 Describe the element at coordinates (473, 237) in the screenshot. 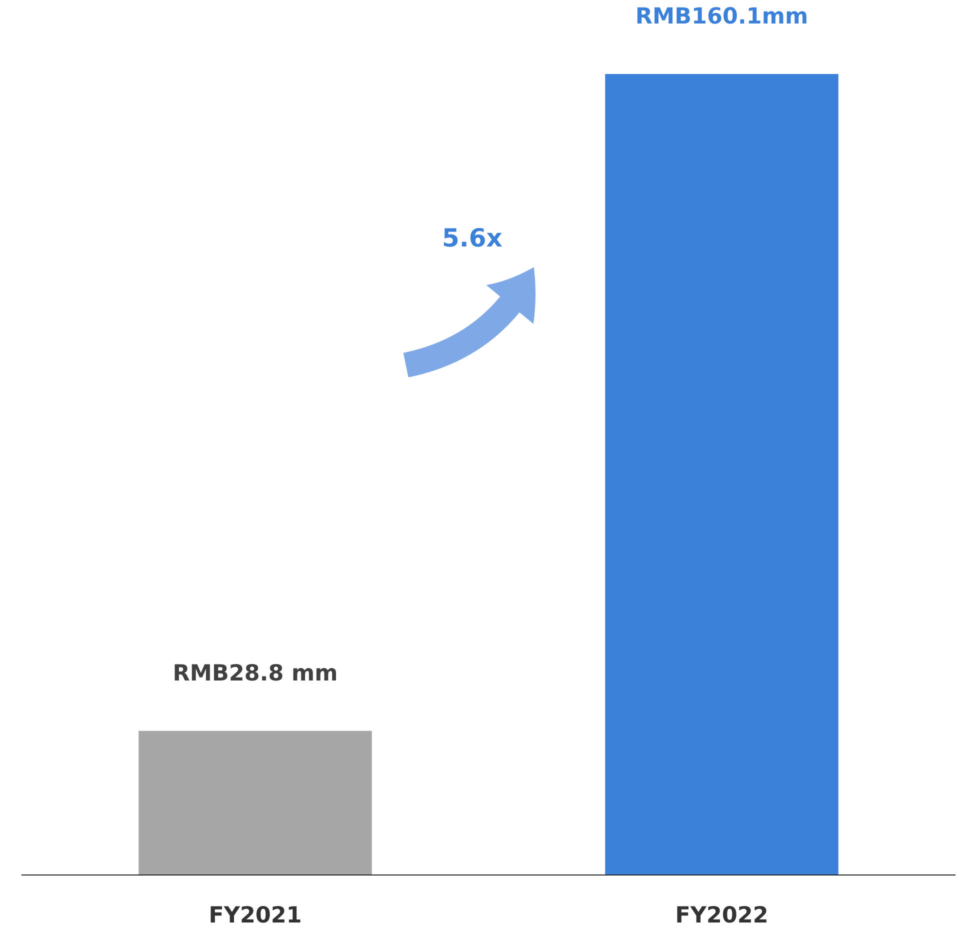

I see `annotation: 5.6x` at that location.